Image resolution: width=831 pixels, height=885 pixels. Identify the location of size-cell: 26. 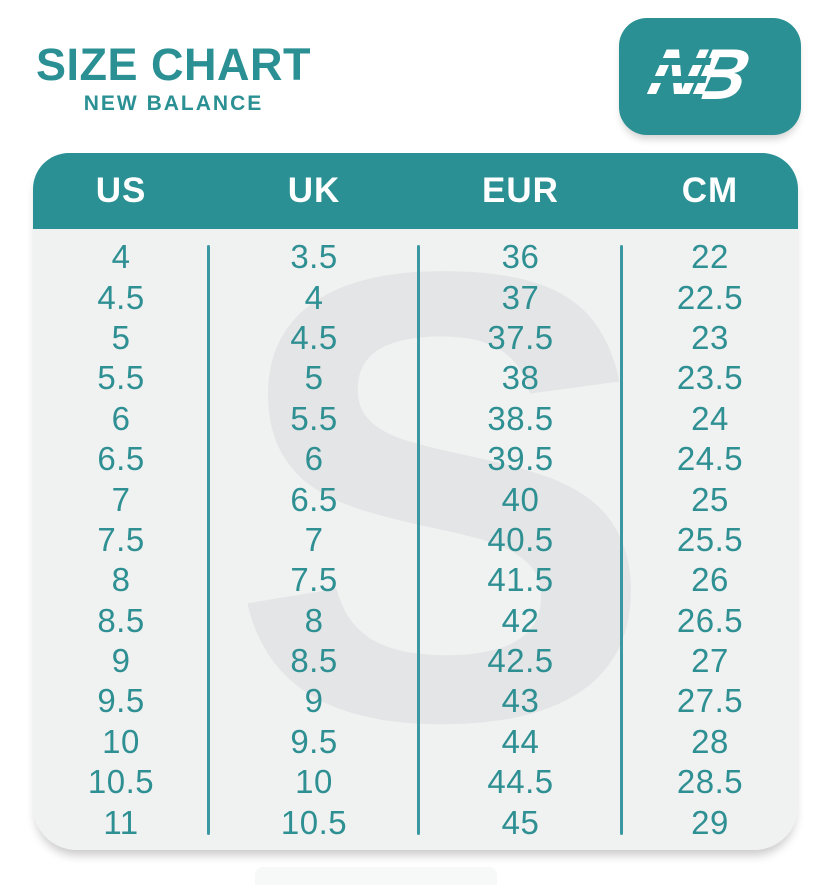
(710, 580).